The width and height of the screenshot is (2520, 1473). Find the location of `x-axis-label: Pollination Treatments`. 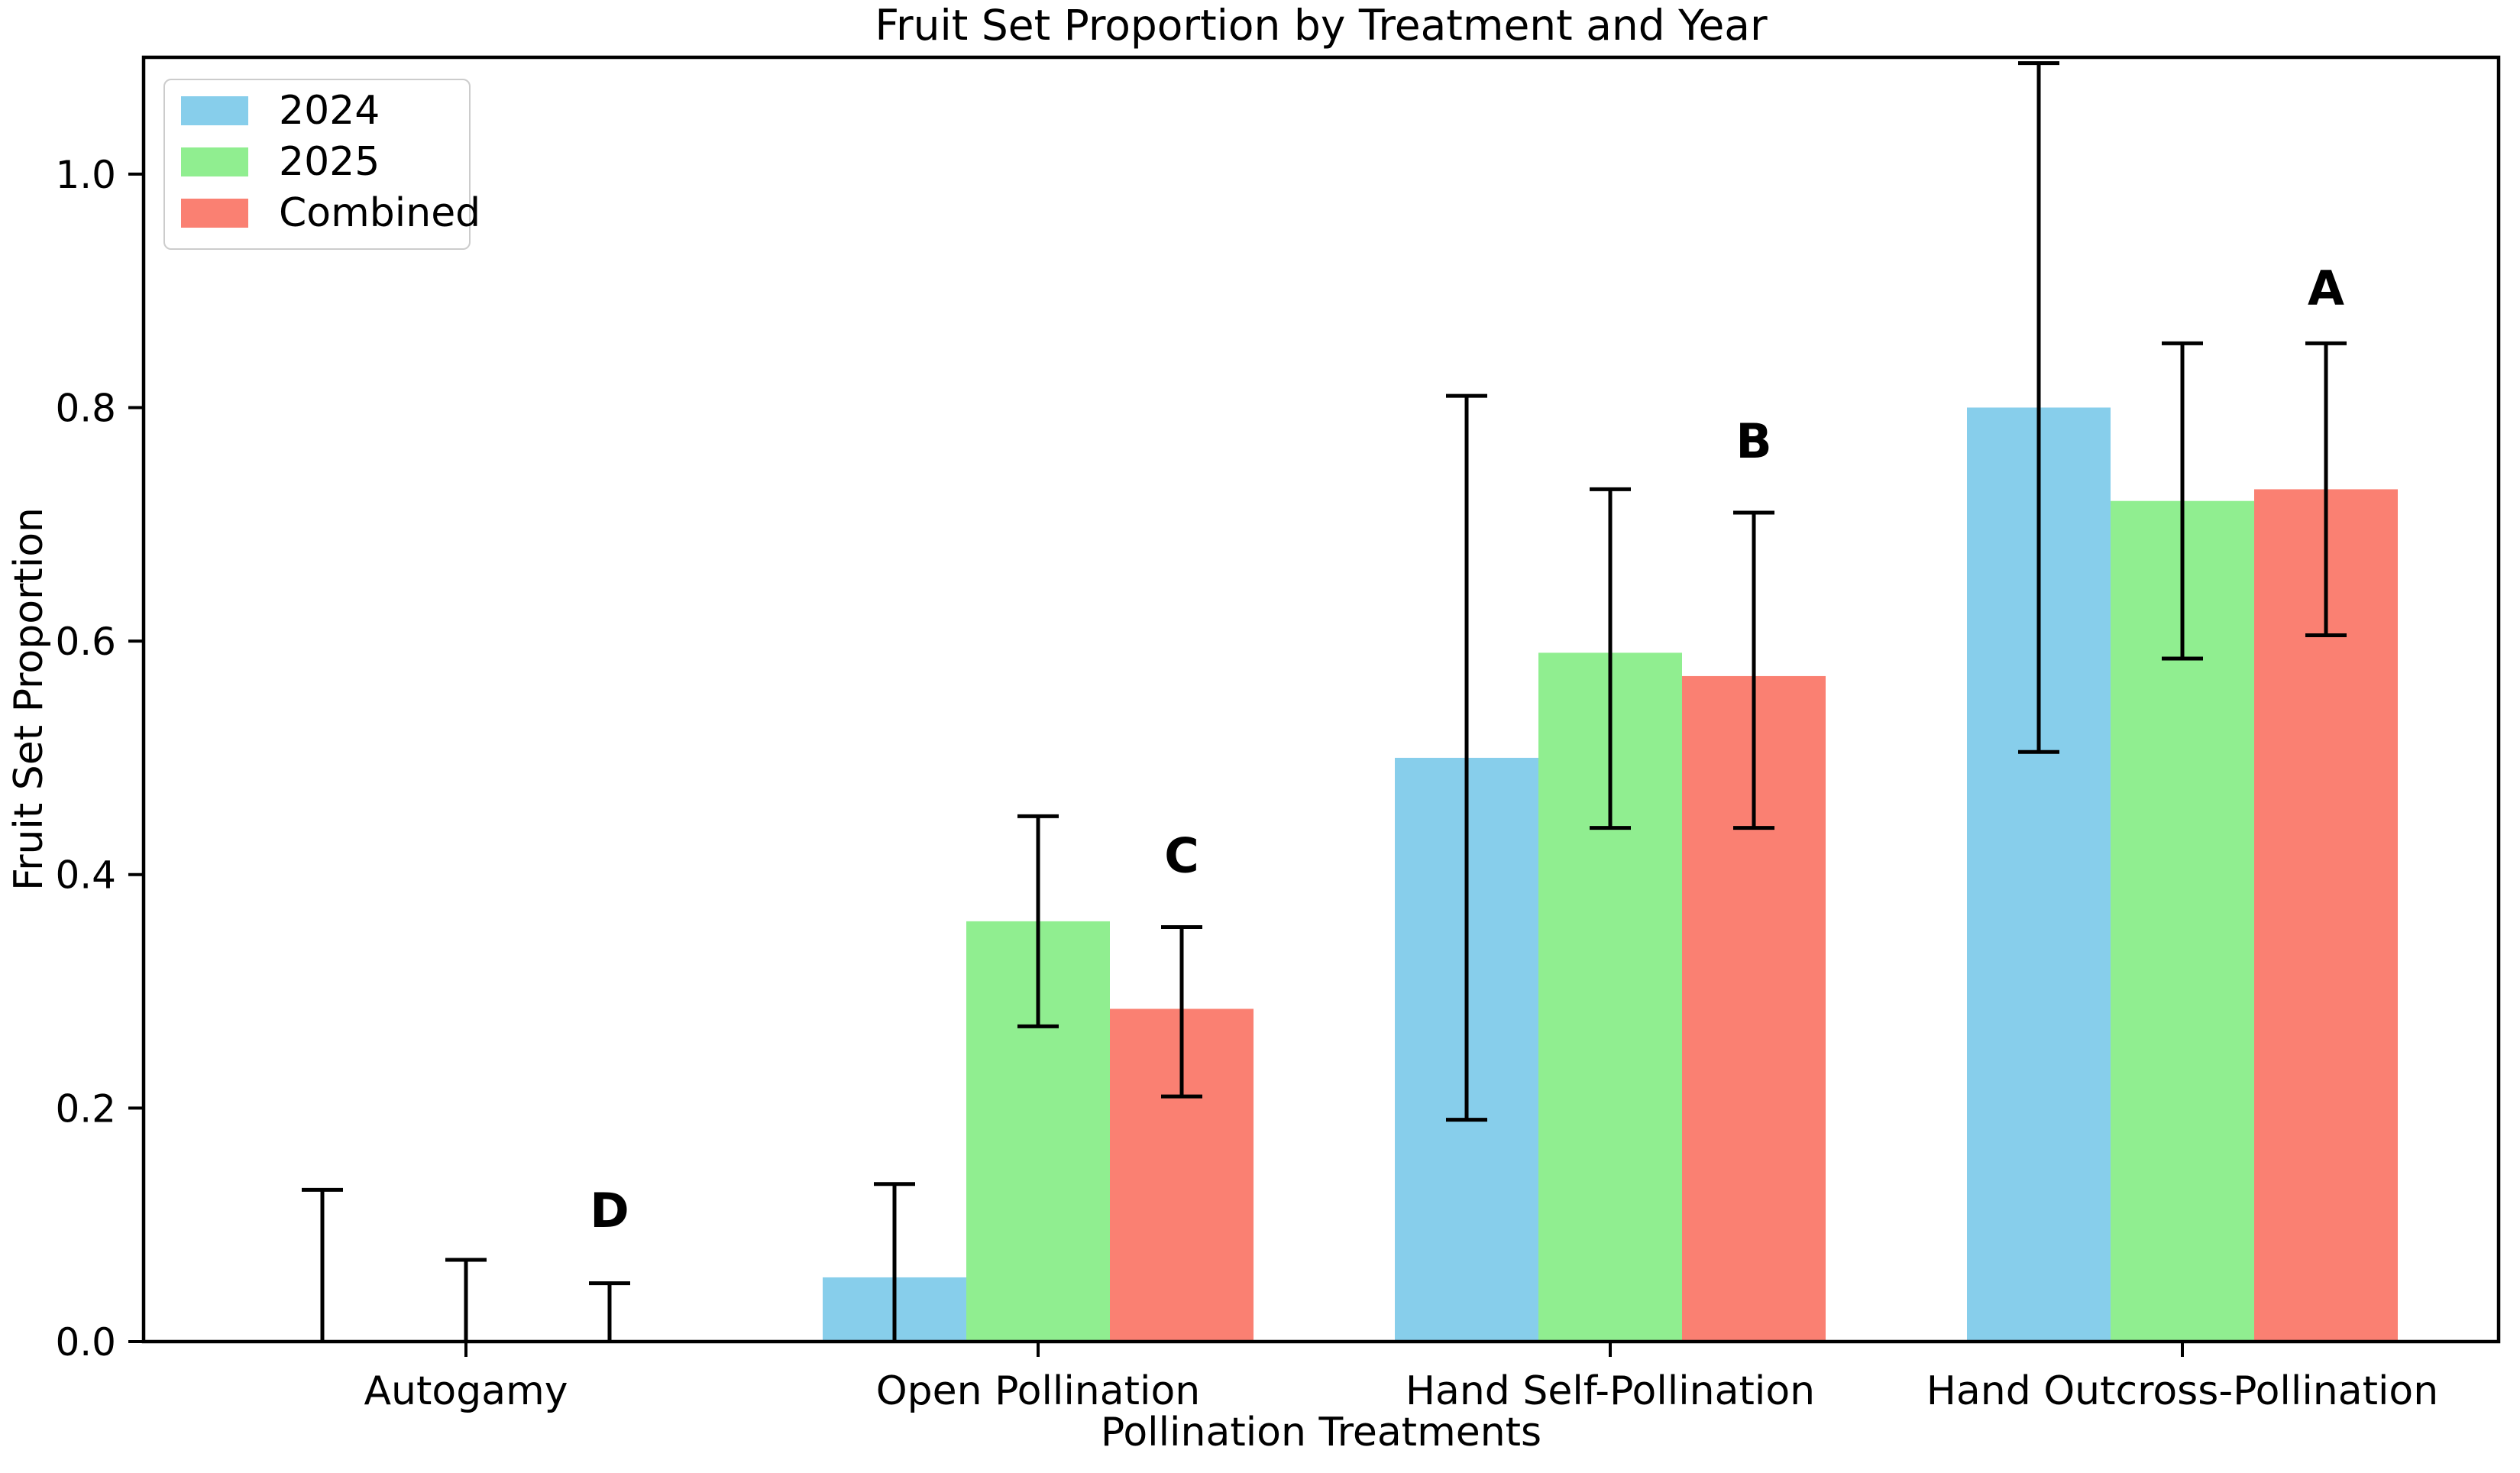

x-axis-label: Pollination Treatments is located at coordinates (1321, 1432).